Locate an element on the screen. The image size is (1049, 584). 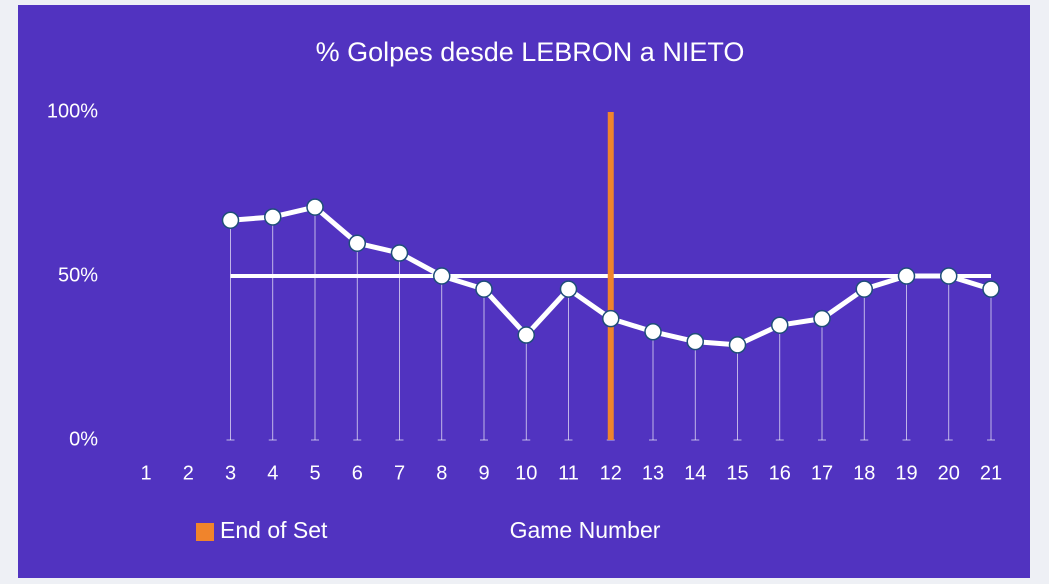
x-tick-label: 17 is located at coordinates (822, 473).